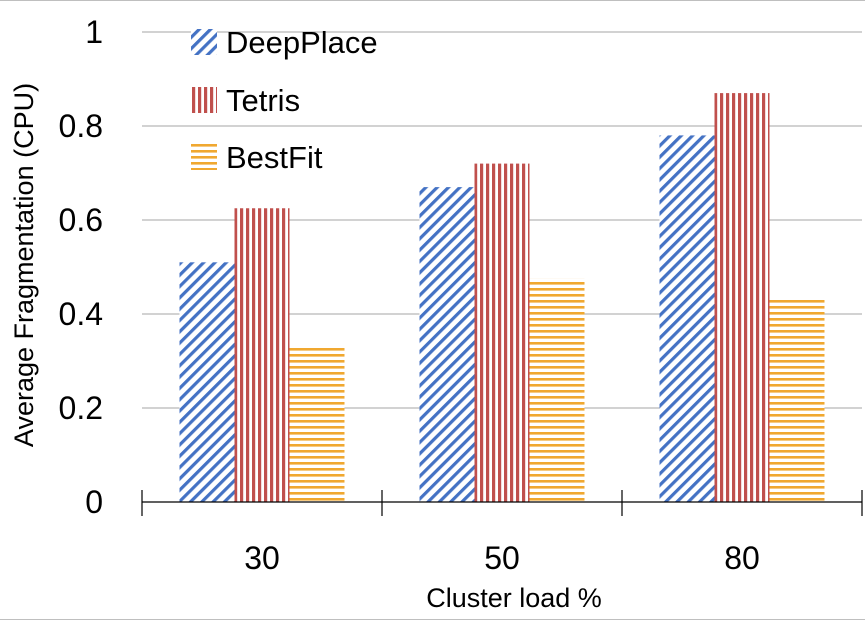 The height and width of the screenshot is (622, 865). I want to click on x-tick-label: 80, so click(742, 558).